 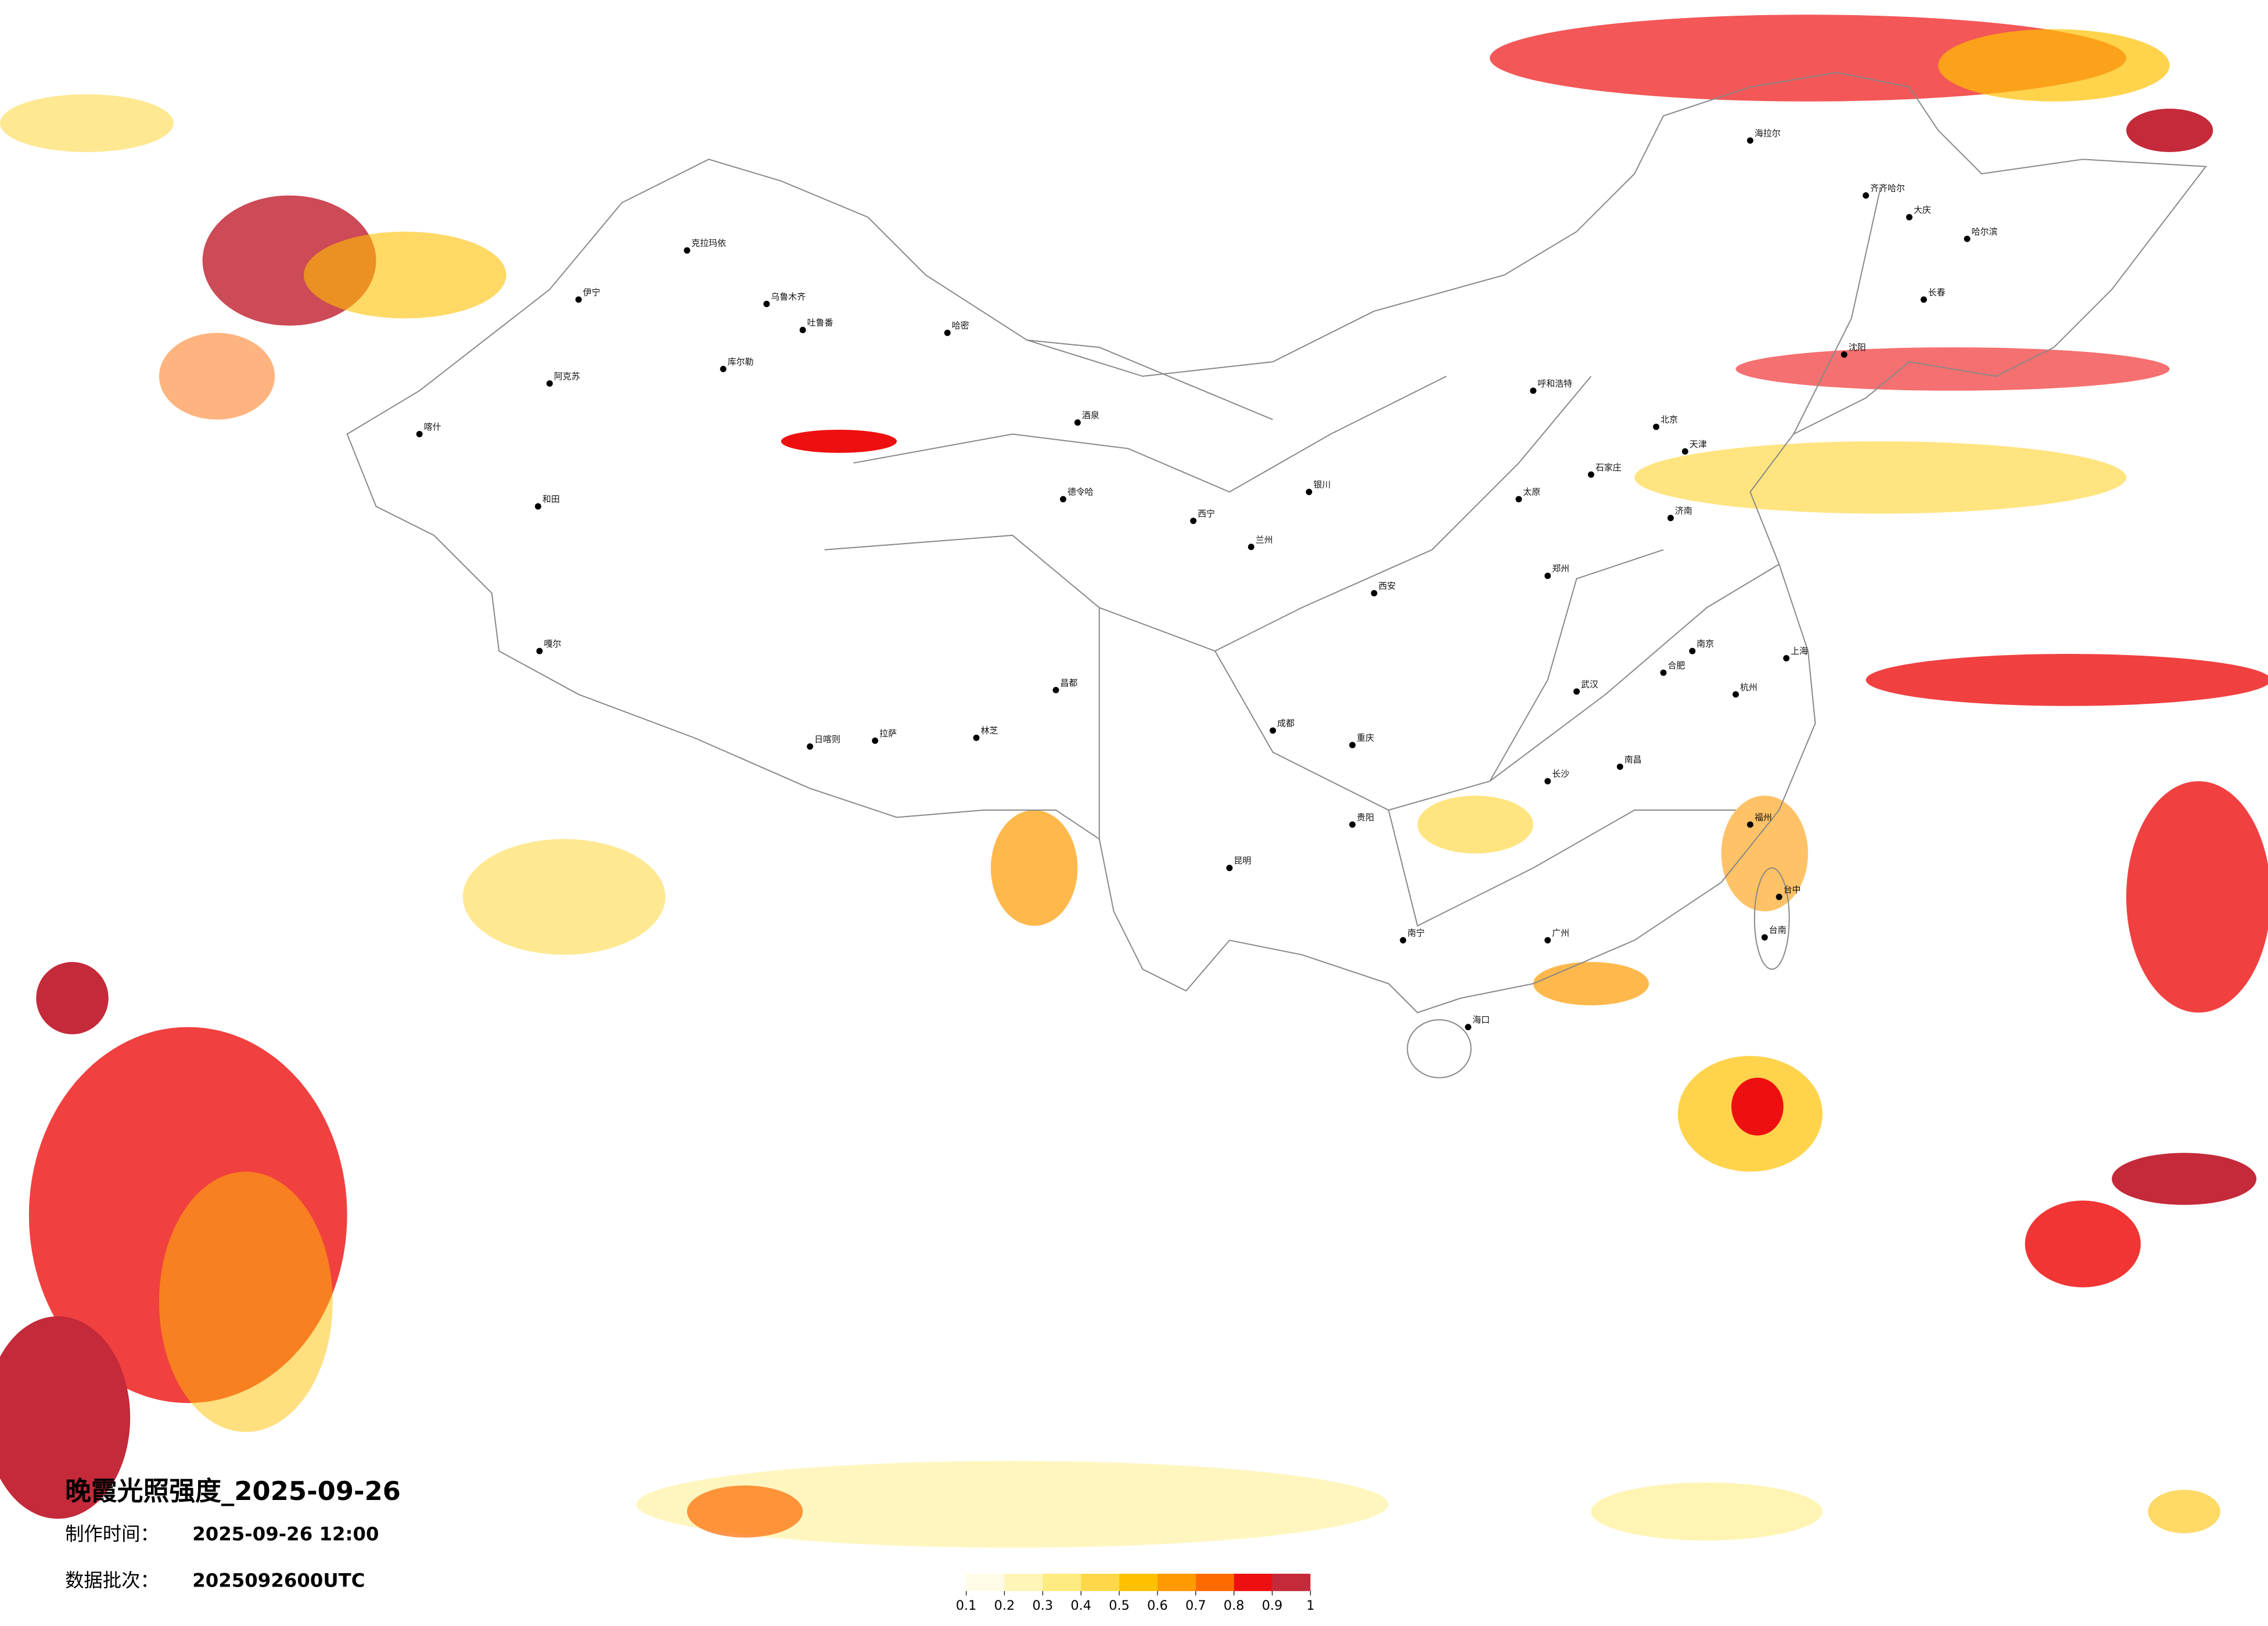 I want to click on city-label: 嘎尔, so click(x=552, y=644).